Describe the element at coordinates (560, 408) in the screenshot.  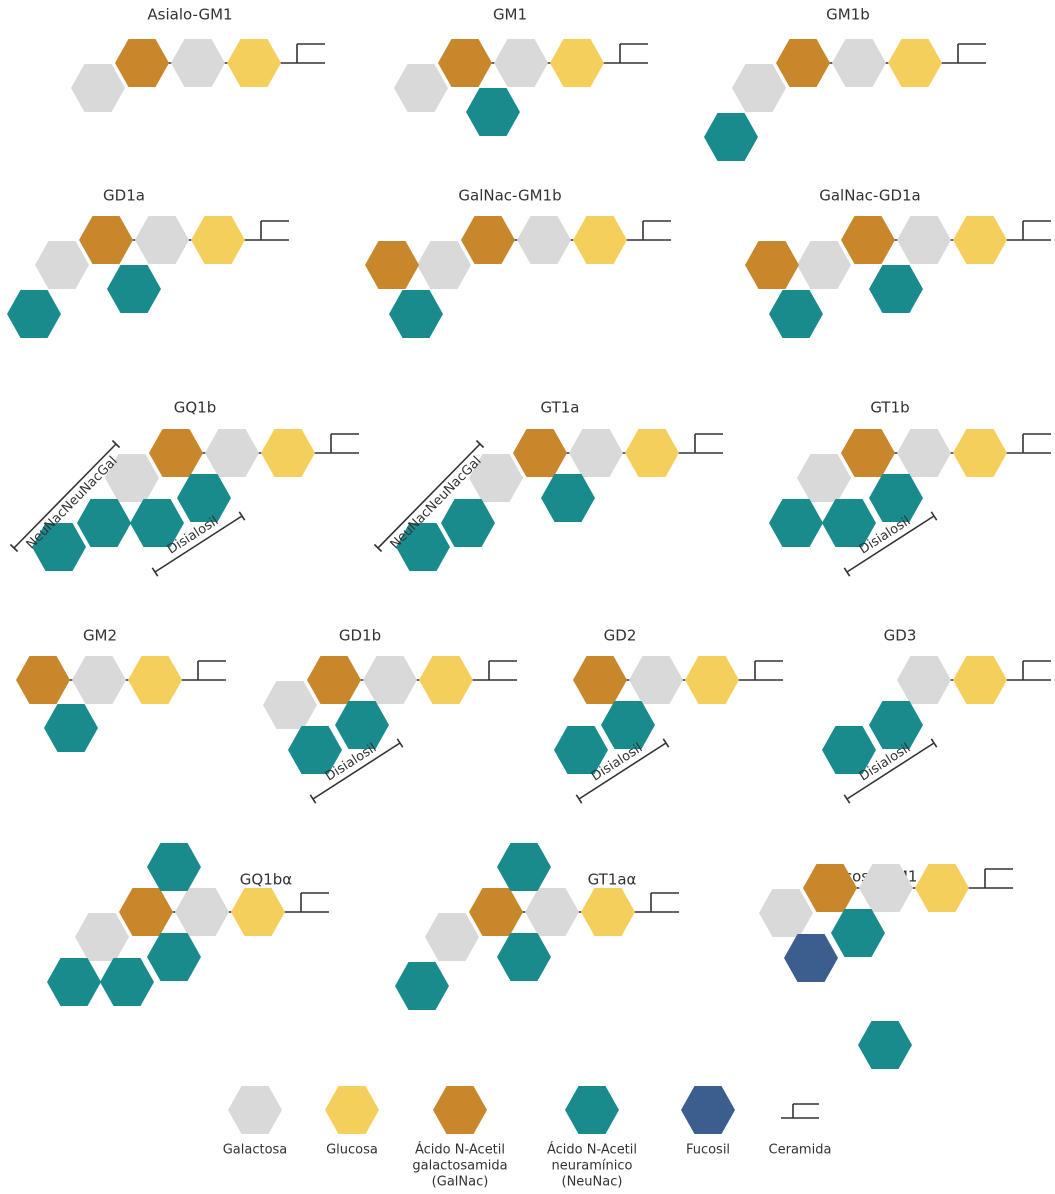
I see `structure-title: GT1a` at that location.